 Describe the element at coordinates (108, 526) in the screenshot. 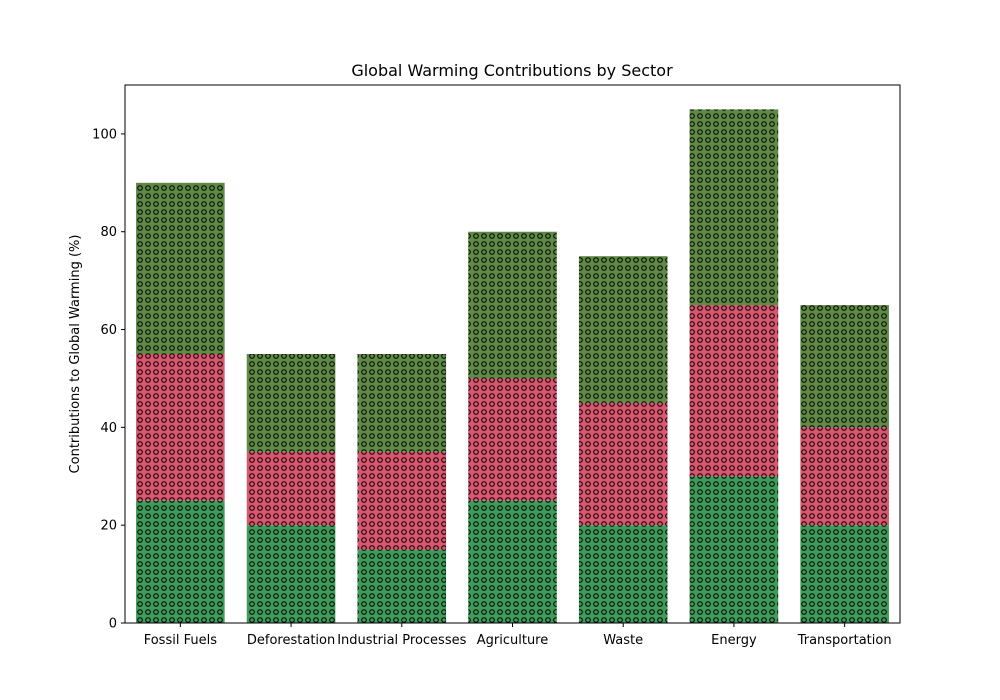

I see `y-tick-label: 20` at that location.